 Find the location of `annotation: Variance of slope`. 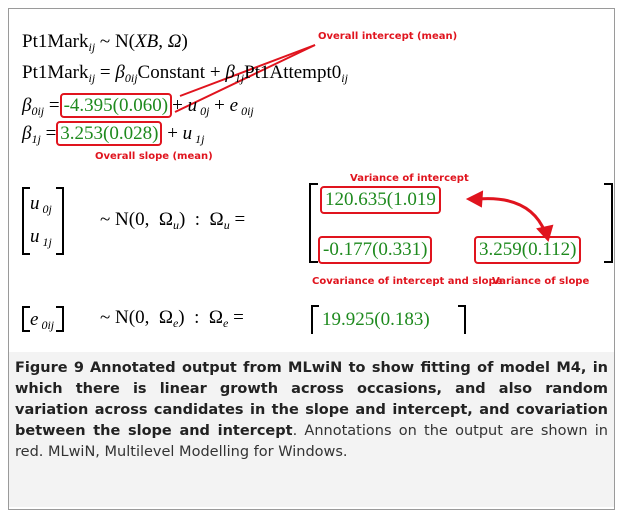

annotation: Variance of slope is located at coordinates (541, 281).